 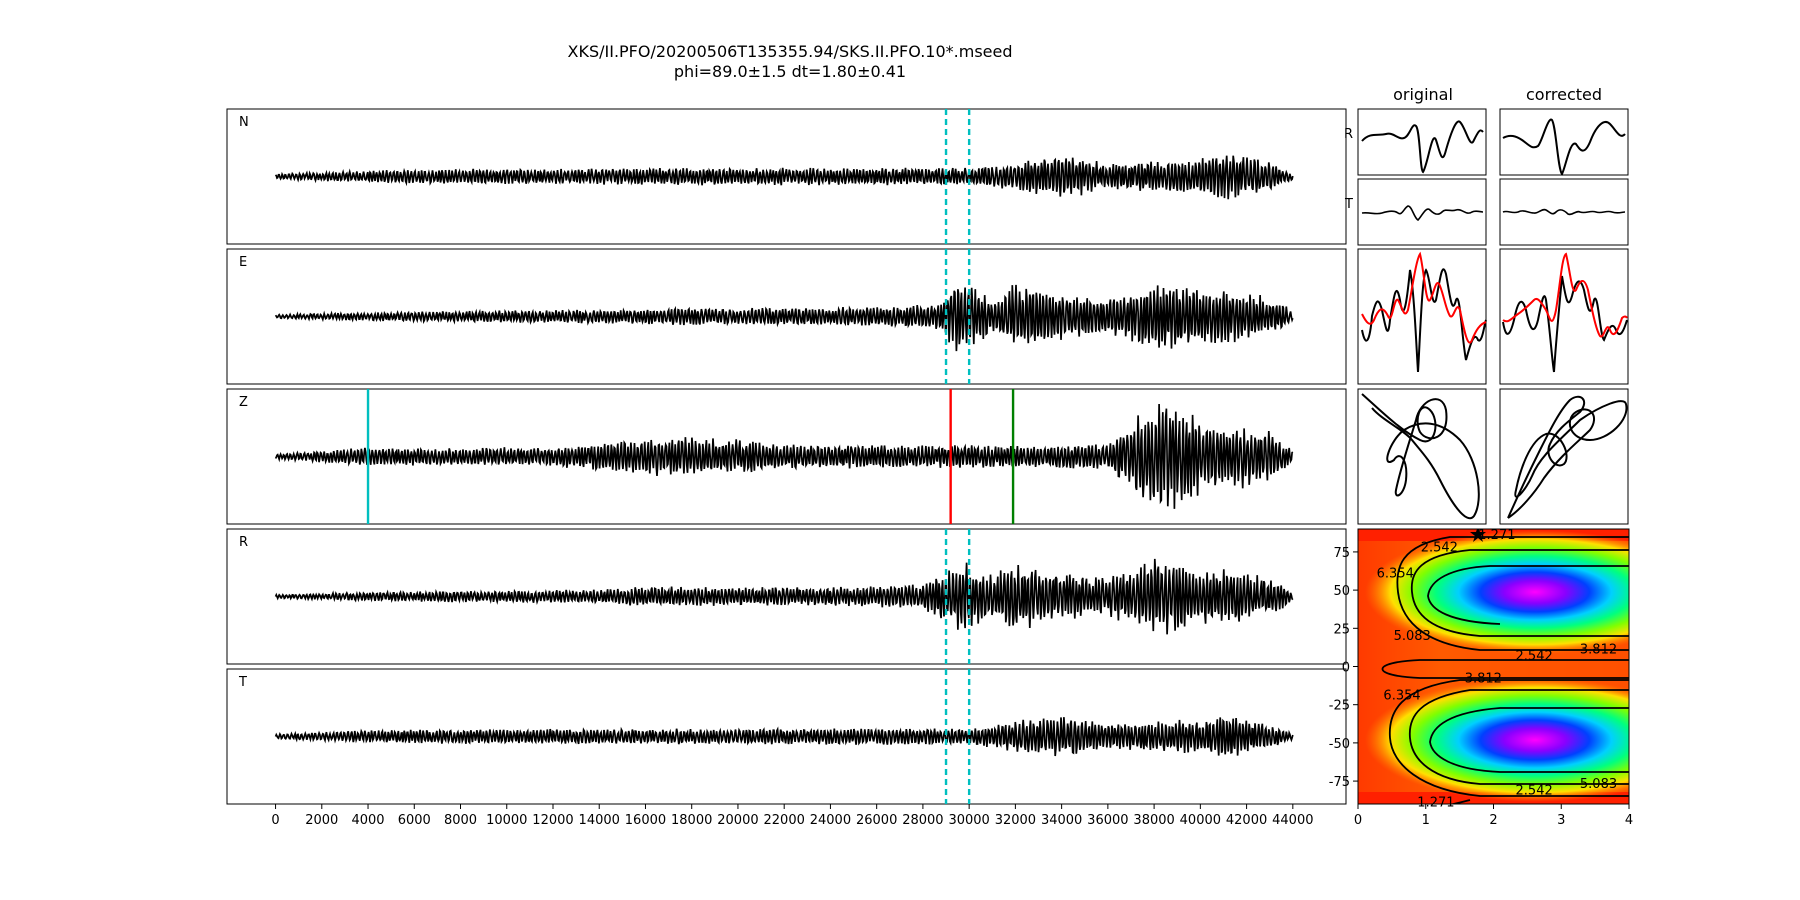 I want to click on surface-x-tick-label: 0, so click(x=1358, y=820).